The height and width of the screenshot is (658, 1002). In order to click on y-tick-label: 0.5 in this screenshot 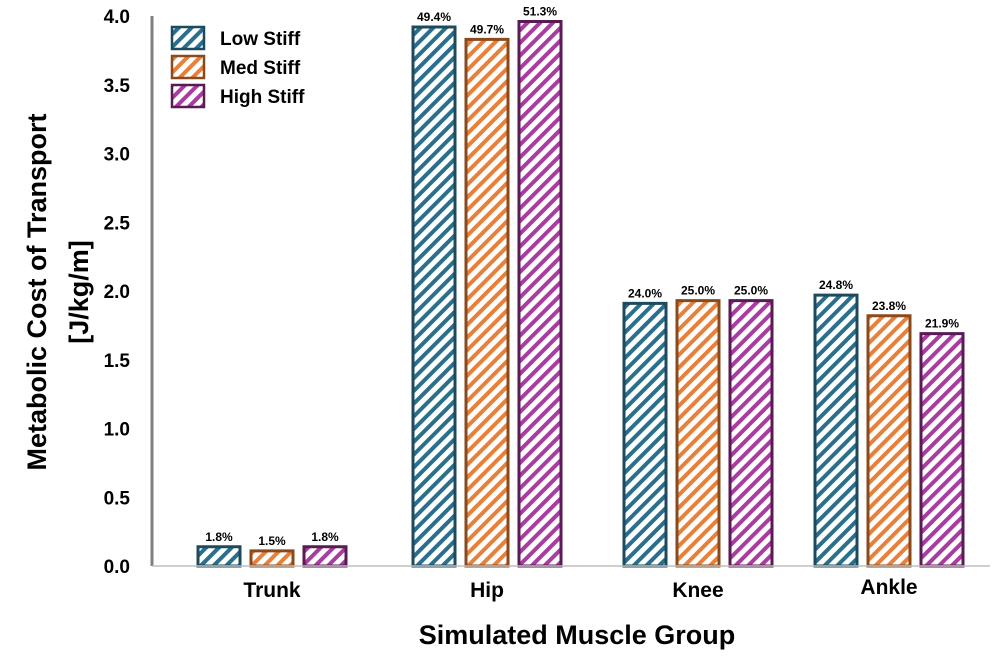, I will do `click(117, 498)`.